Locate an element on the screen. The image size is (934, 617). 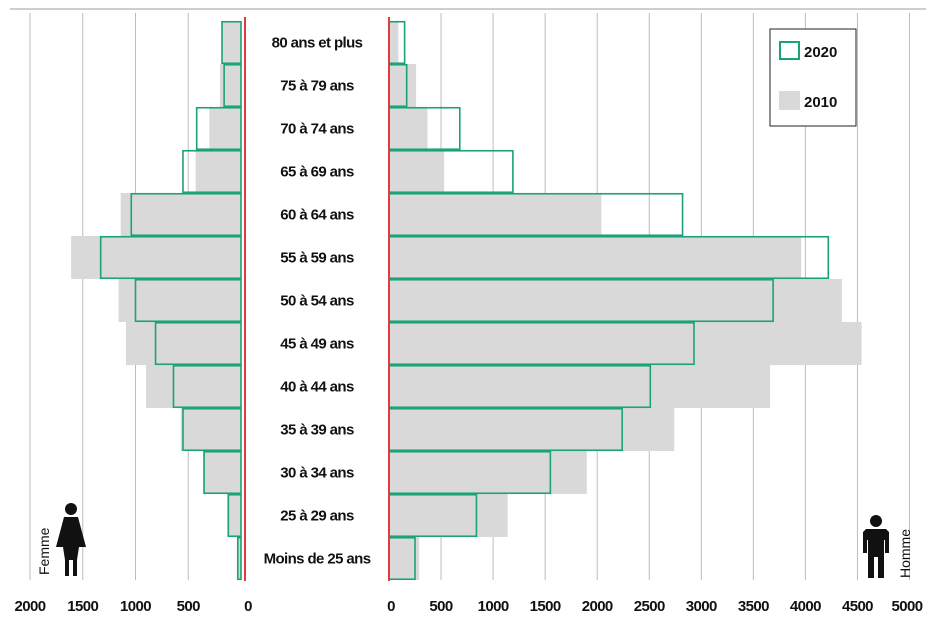
left-tick-label-2000: 2000 is located at coordinates (30, 606).